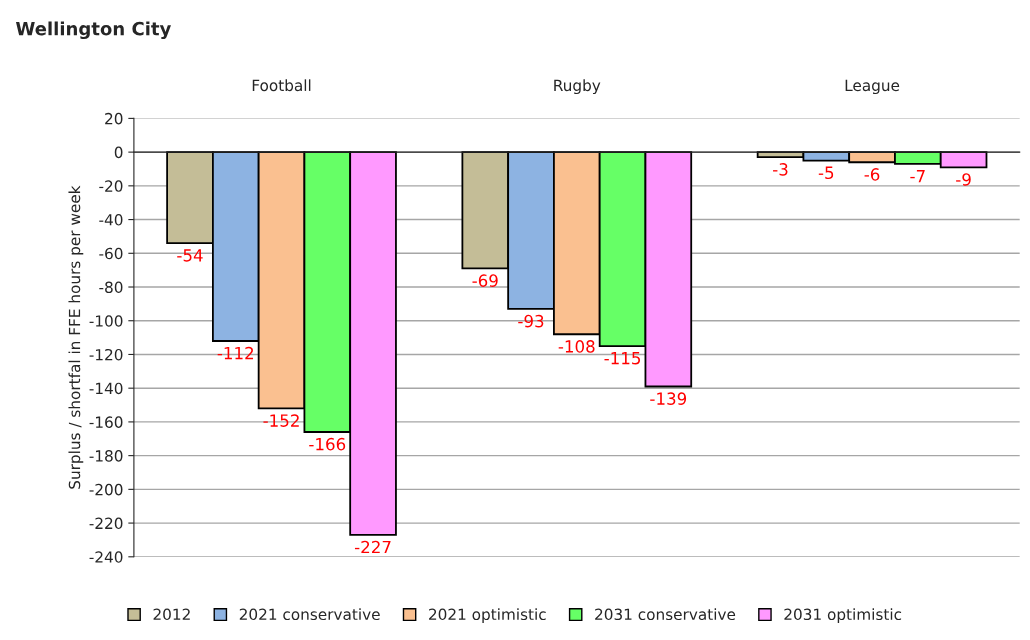 Image resolution: width=1030 pixels, height=640 pixels. What do you see at coordinates (963, 179) in the screenshot?
I see `data-label: -9` at bounding box center [963, 179].